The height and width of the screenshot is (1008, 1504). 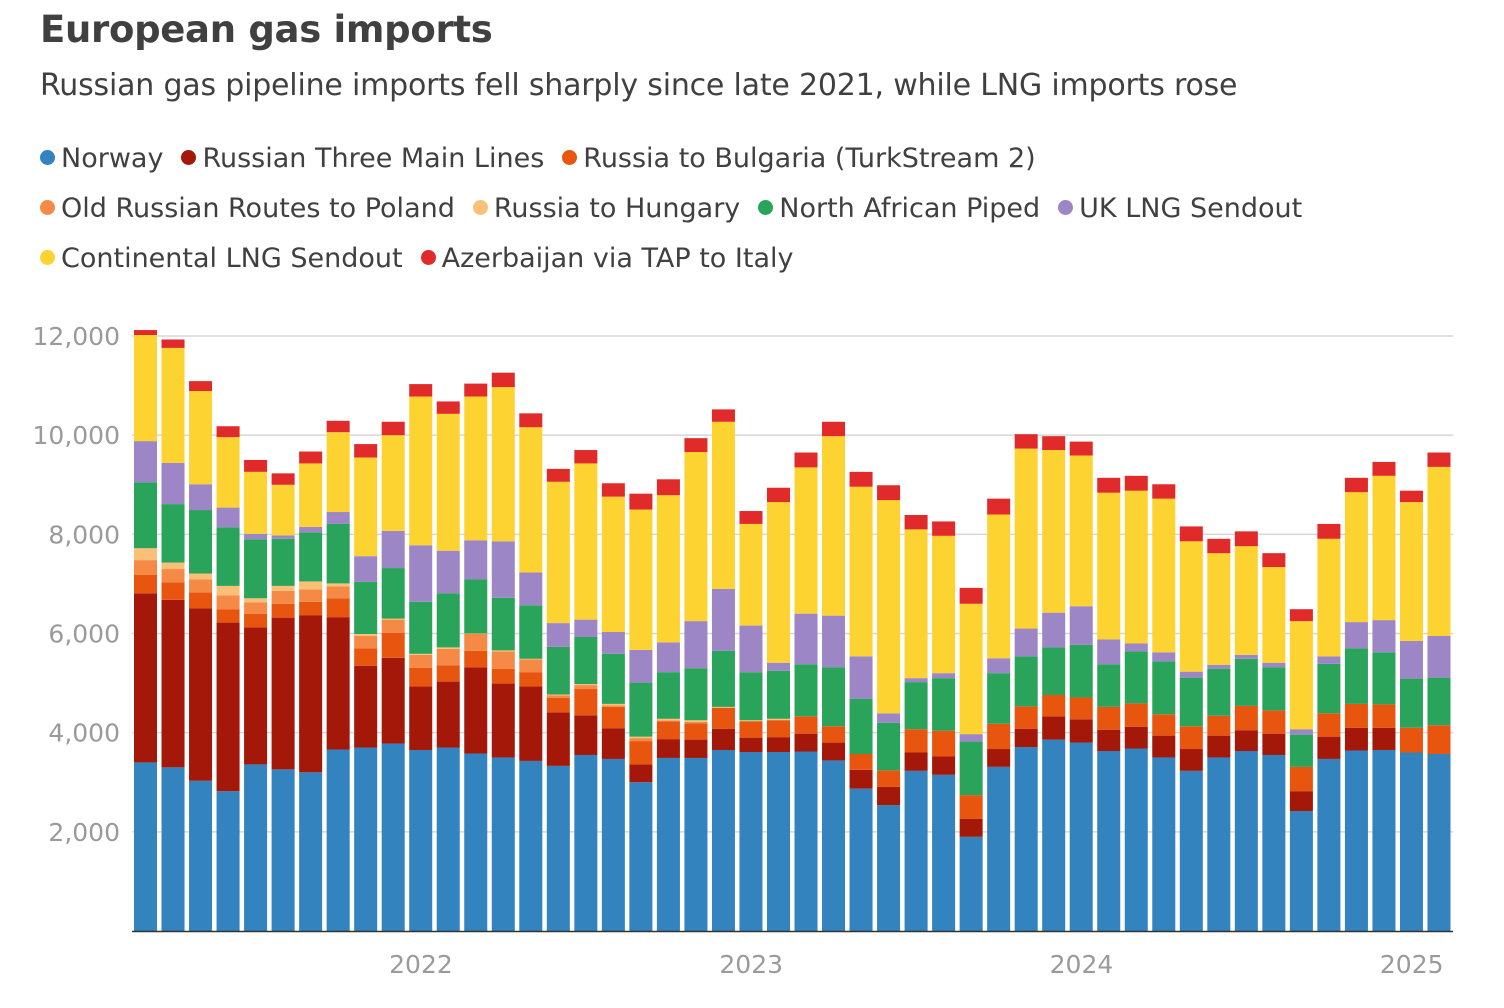 I want to click on legend-label: Russia to Bulgaria (TurkStream 2), so click(x=809, y=158).